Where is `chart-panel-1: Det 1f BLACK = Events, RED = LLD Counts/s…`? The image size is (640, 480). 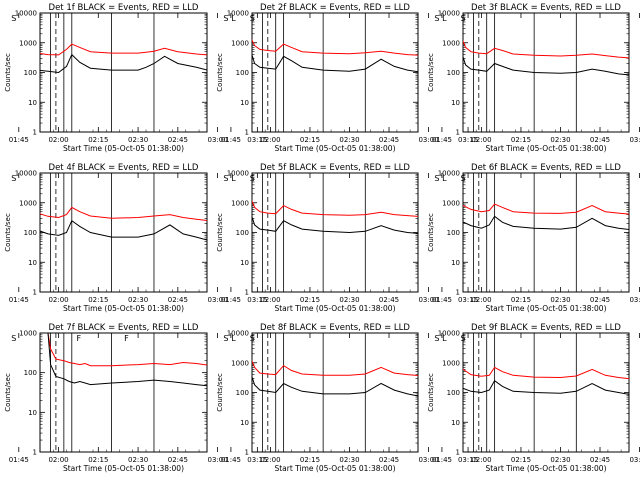
chart-panel-1: Det 1f BLACK = Events, RED = LLD Counts/s… is located at coordinates (135, 78).